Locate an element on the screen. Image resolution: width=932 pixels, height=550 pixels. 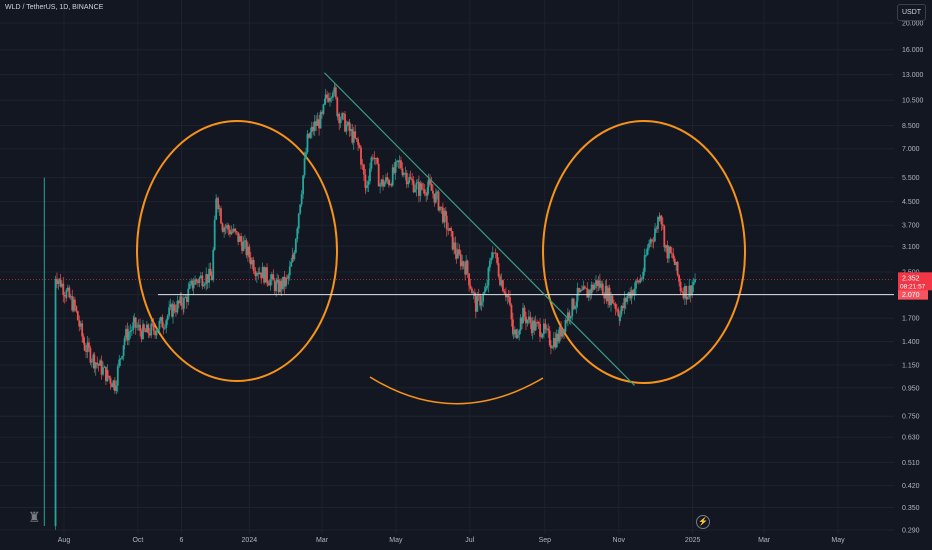
lightning-icon: ⚡ is located at coordinates (703, 522).